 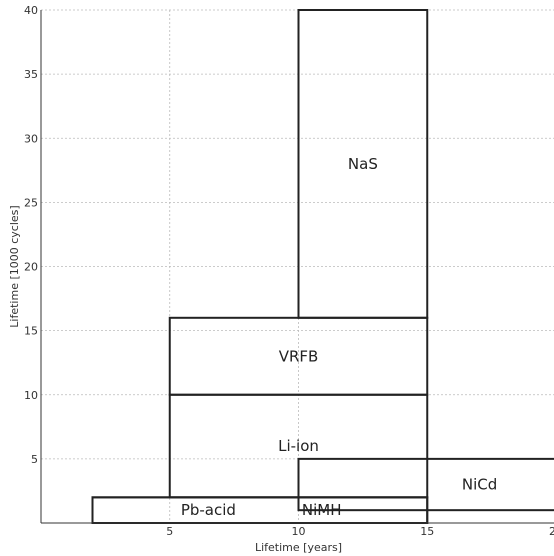 I want to click on y-axis-label: Lifetime [1000 cycles], so click(x=14, y=266).